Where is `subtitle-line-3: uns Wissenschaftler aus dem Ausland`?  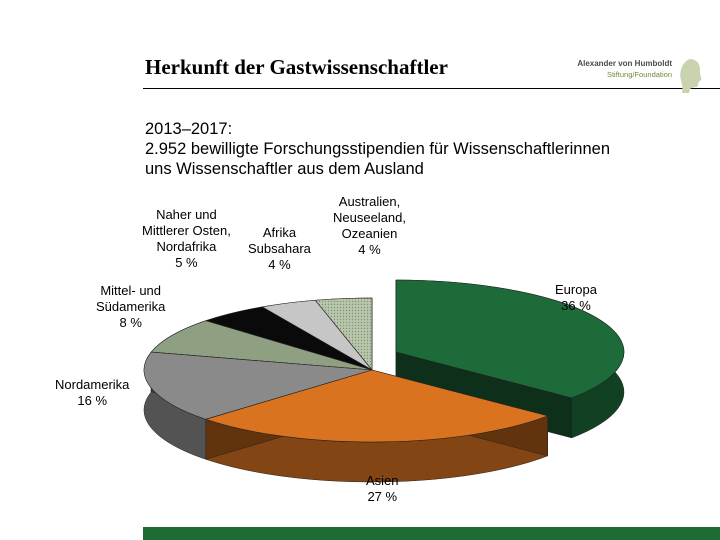 subtitle-line-3: uns Wissenschaftler aus dem Ausland is located at coordinates (284, 169).